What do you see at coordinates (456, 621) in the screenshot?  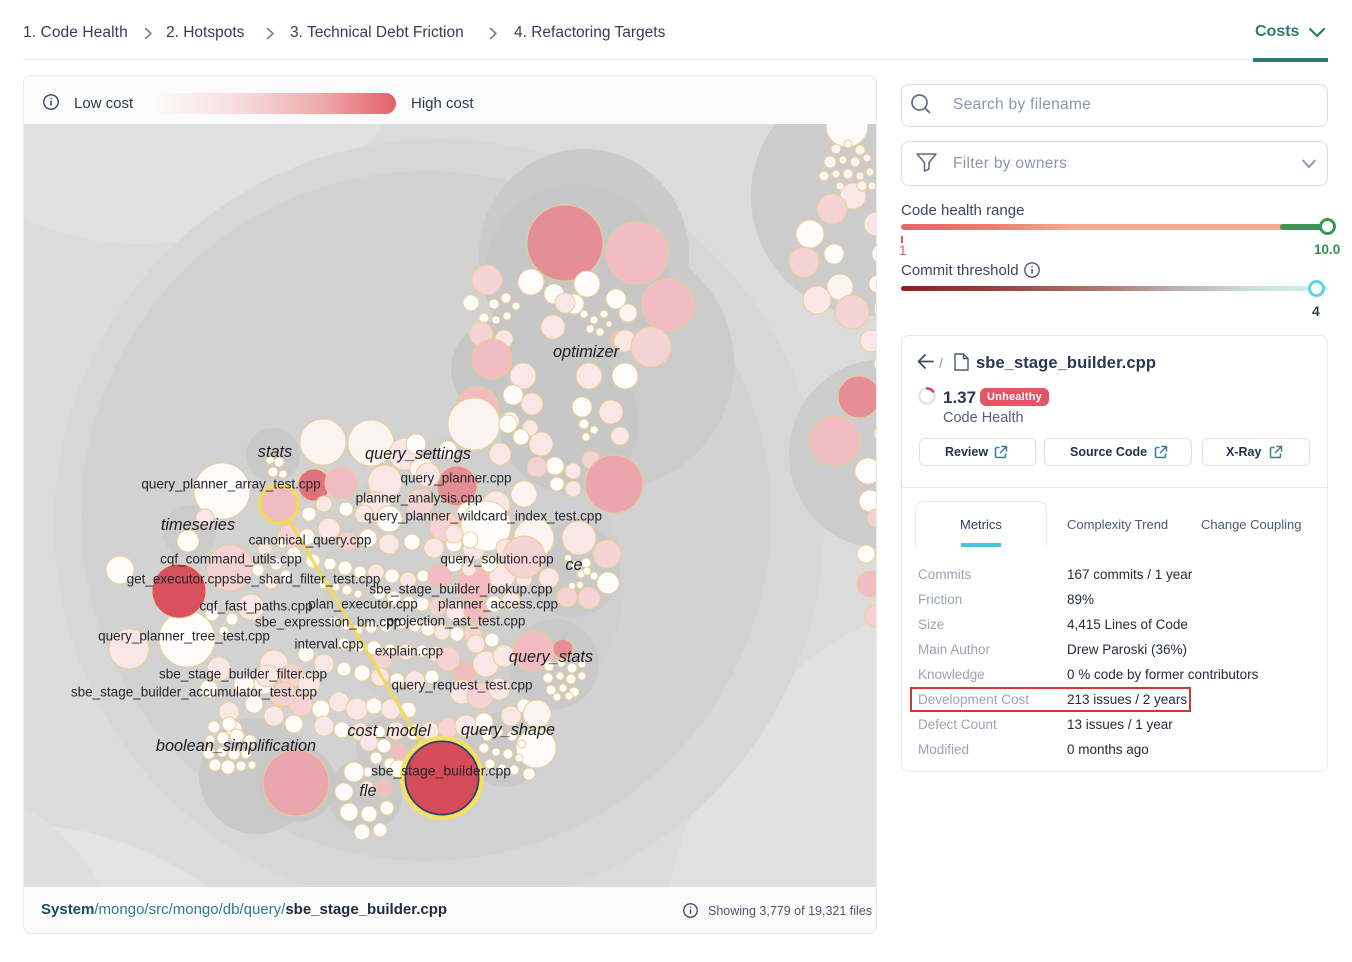 I see `svg-text: projection_ast_test.cpp` at bounding box center [456, 621].